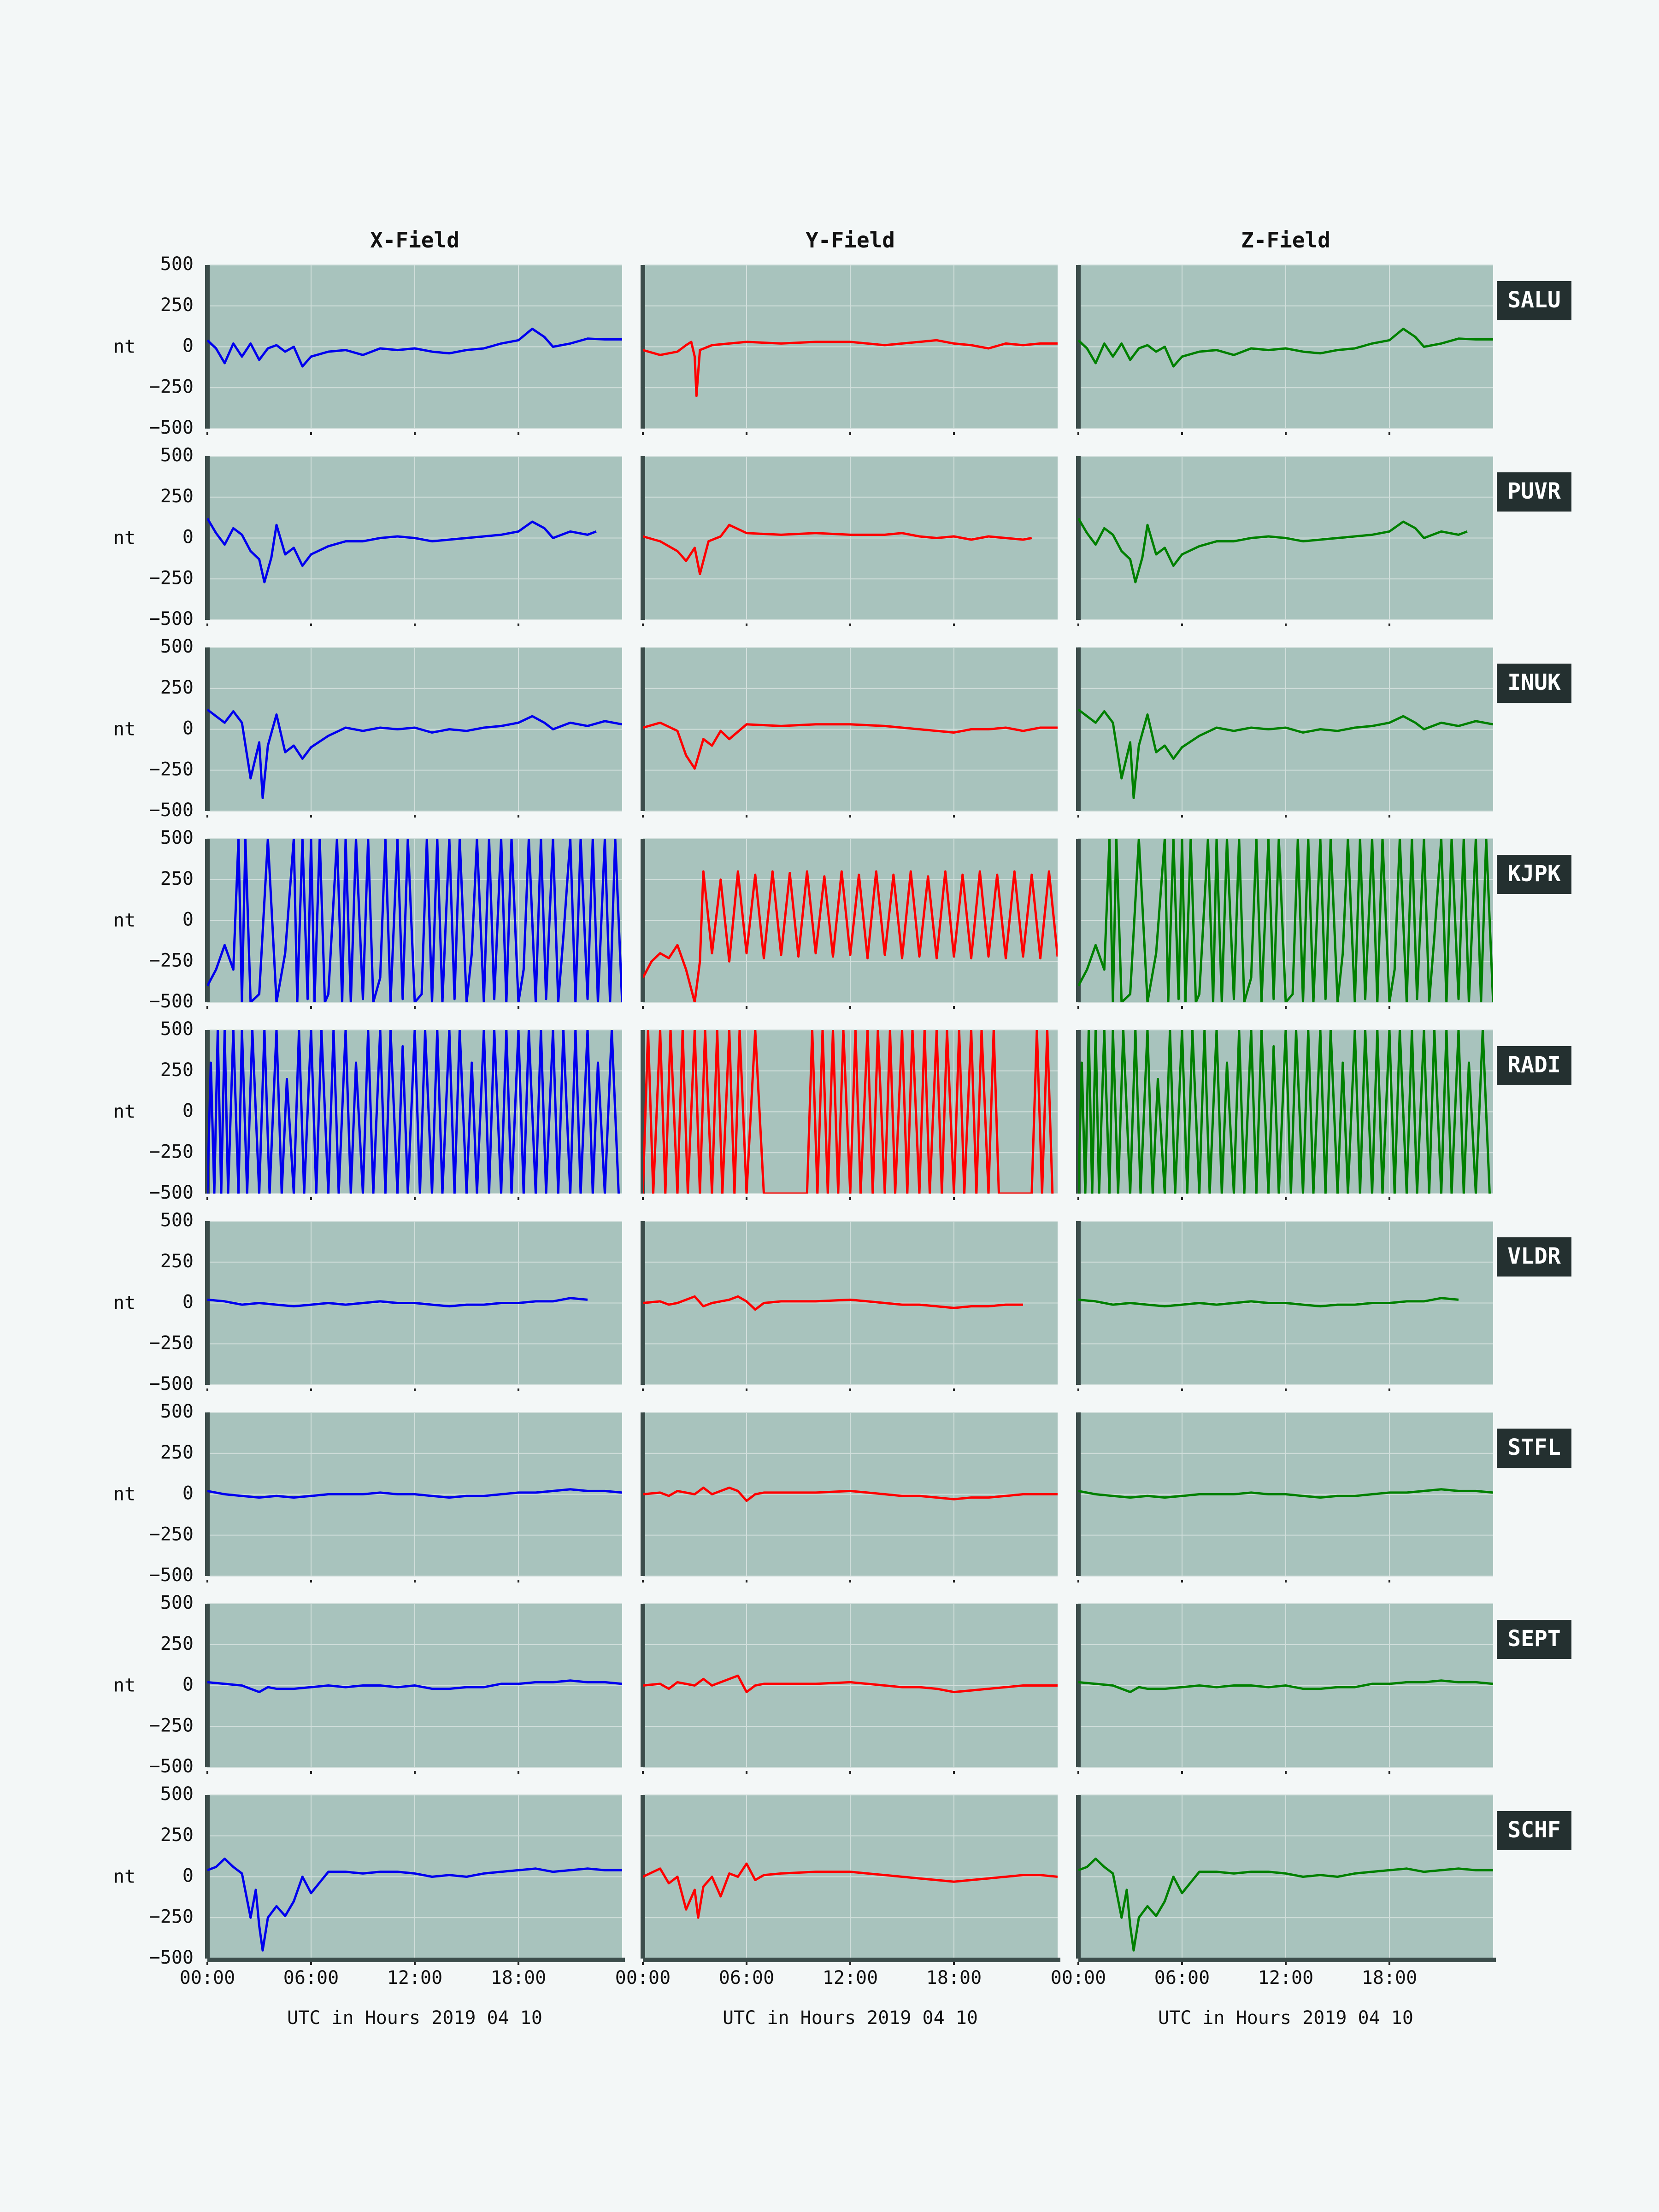 This screenshot has height=2212, width=1659. I want to click on y-axis-unit-radi: nt, so click(124, 1112).